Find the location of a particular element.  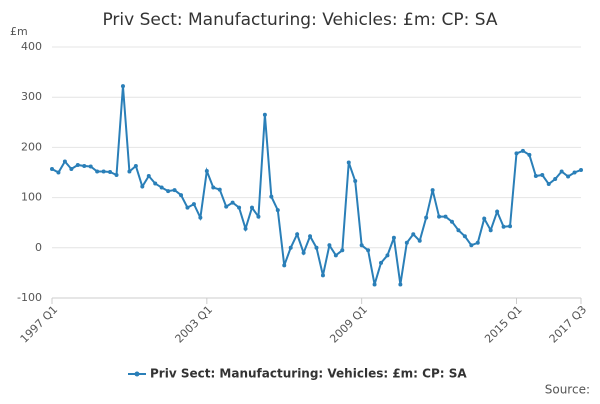

y-unit: £m is located at coordinates (19, 31).